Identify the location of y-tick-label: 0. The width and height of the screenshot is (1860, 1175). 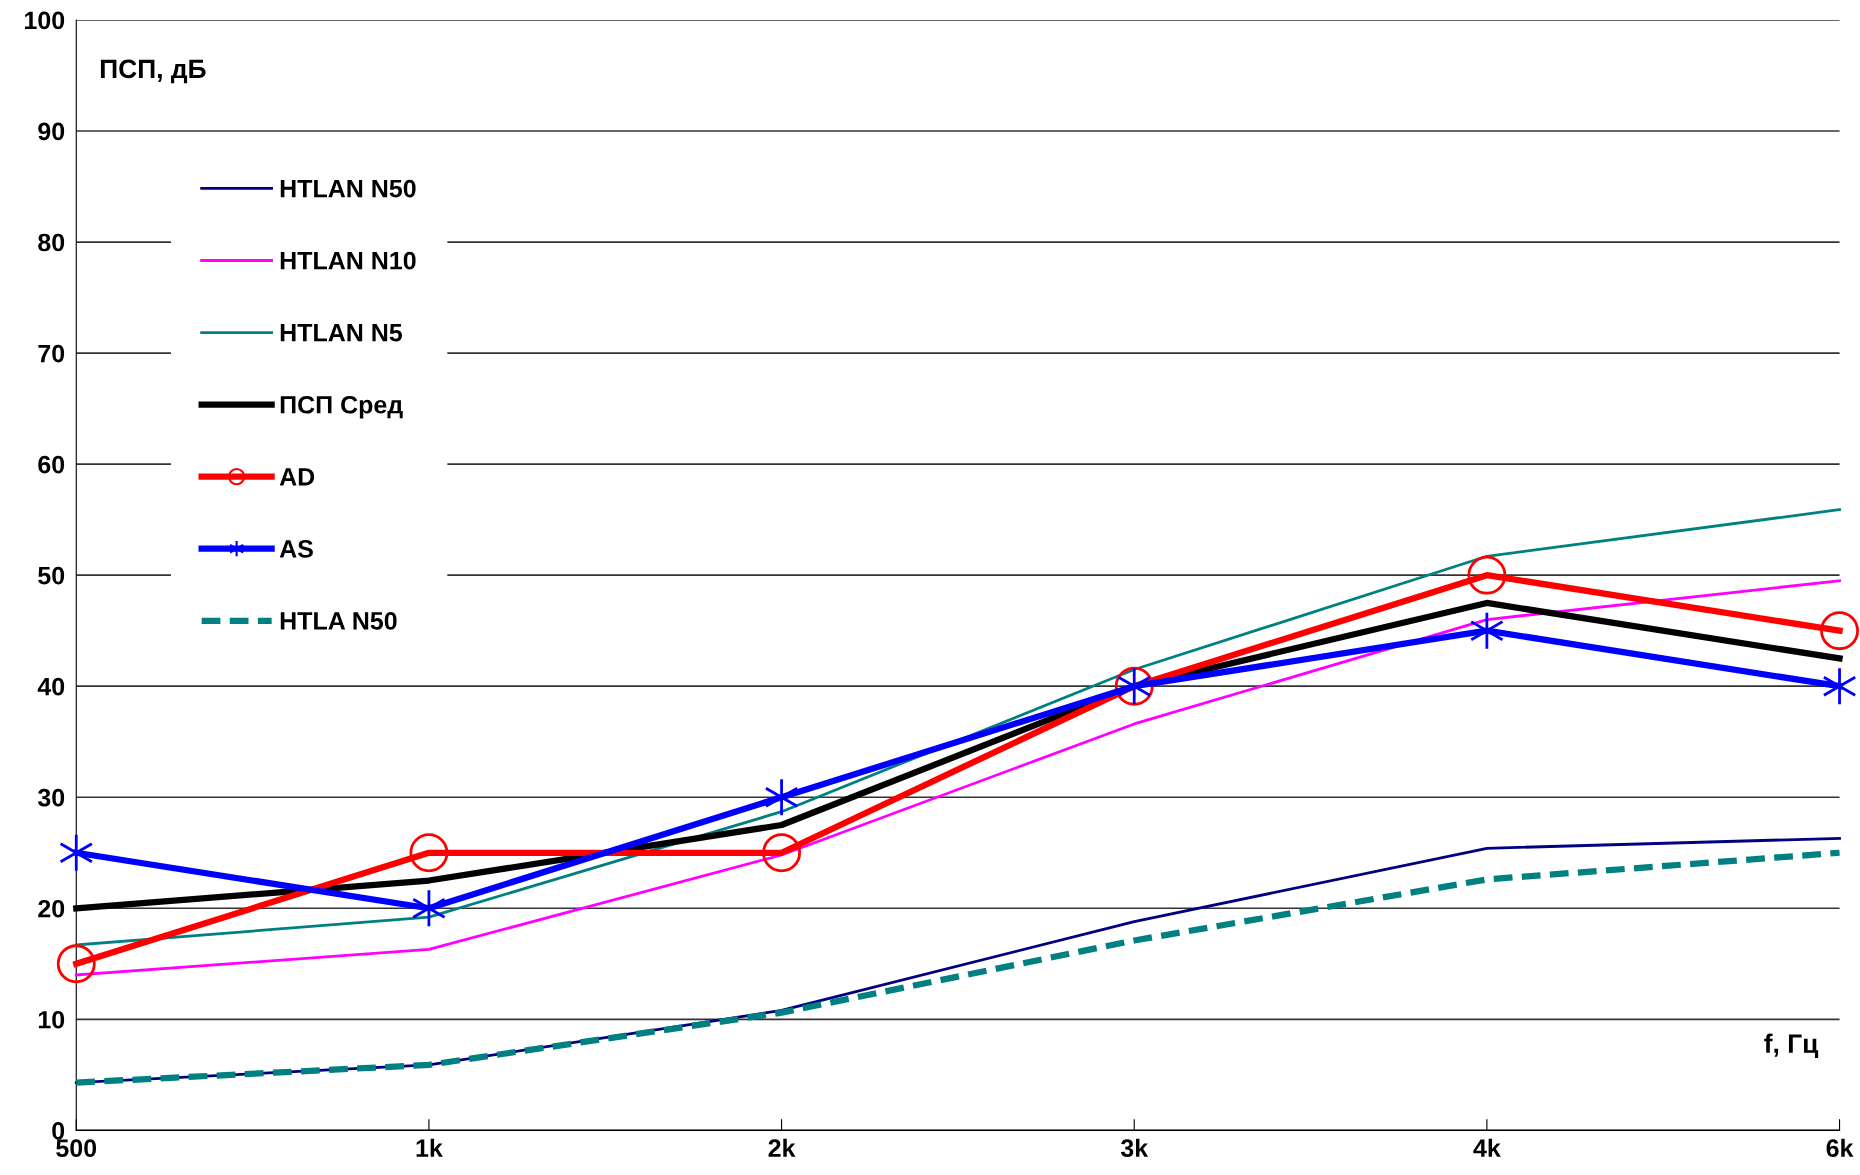
(58, 1130).